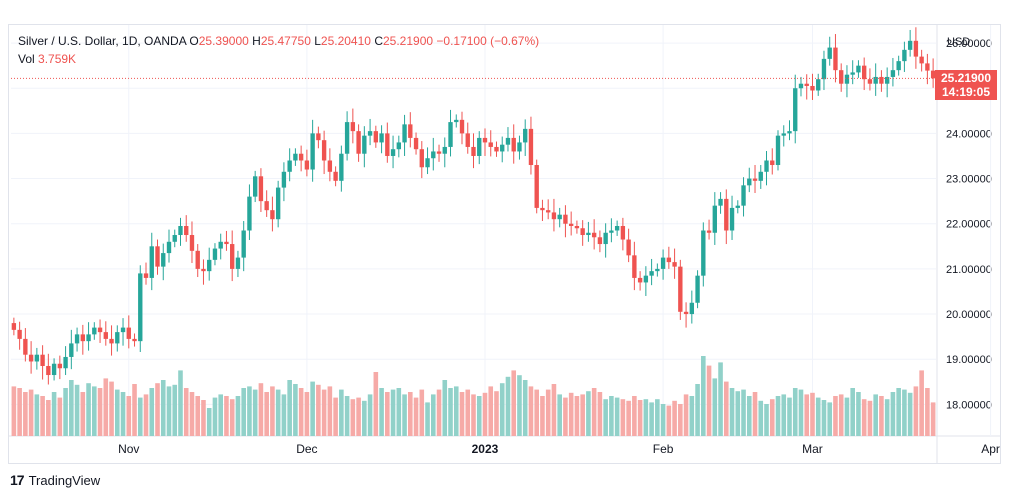 This screenshot has height=498, width=1012. I want to click on volume-legend: Vol 3.759K, so click(47, 59).